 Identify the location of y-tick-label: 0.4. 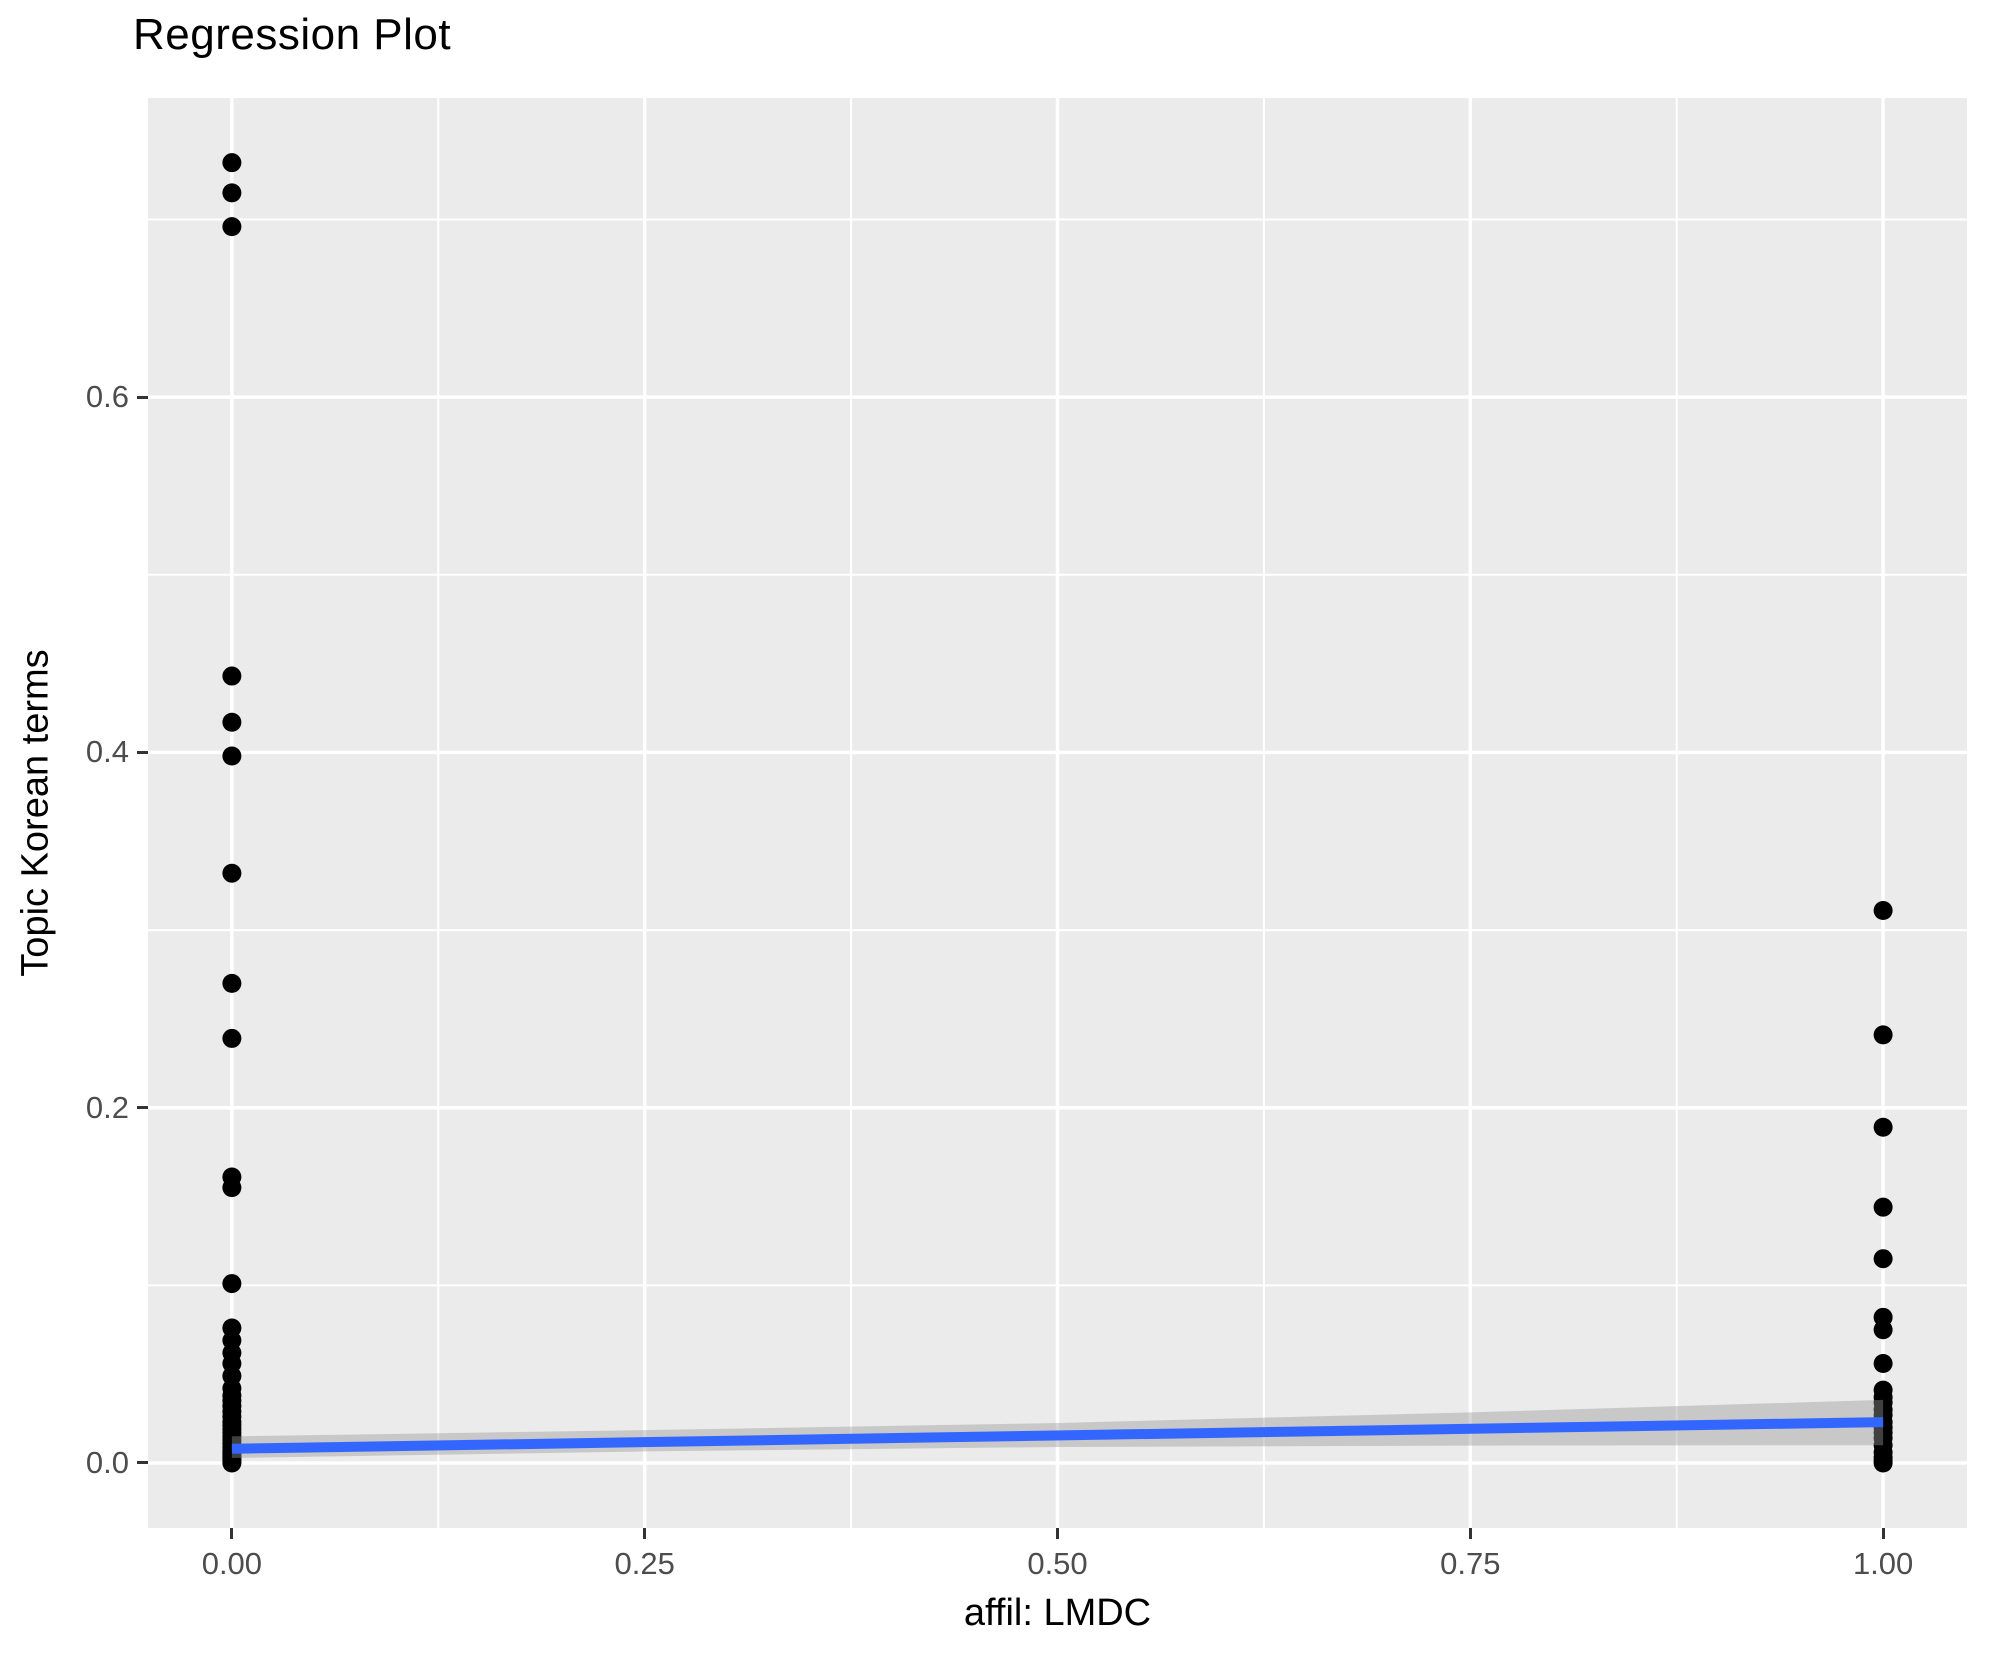
(107, 752).